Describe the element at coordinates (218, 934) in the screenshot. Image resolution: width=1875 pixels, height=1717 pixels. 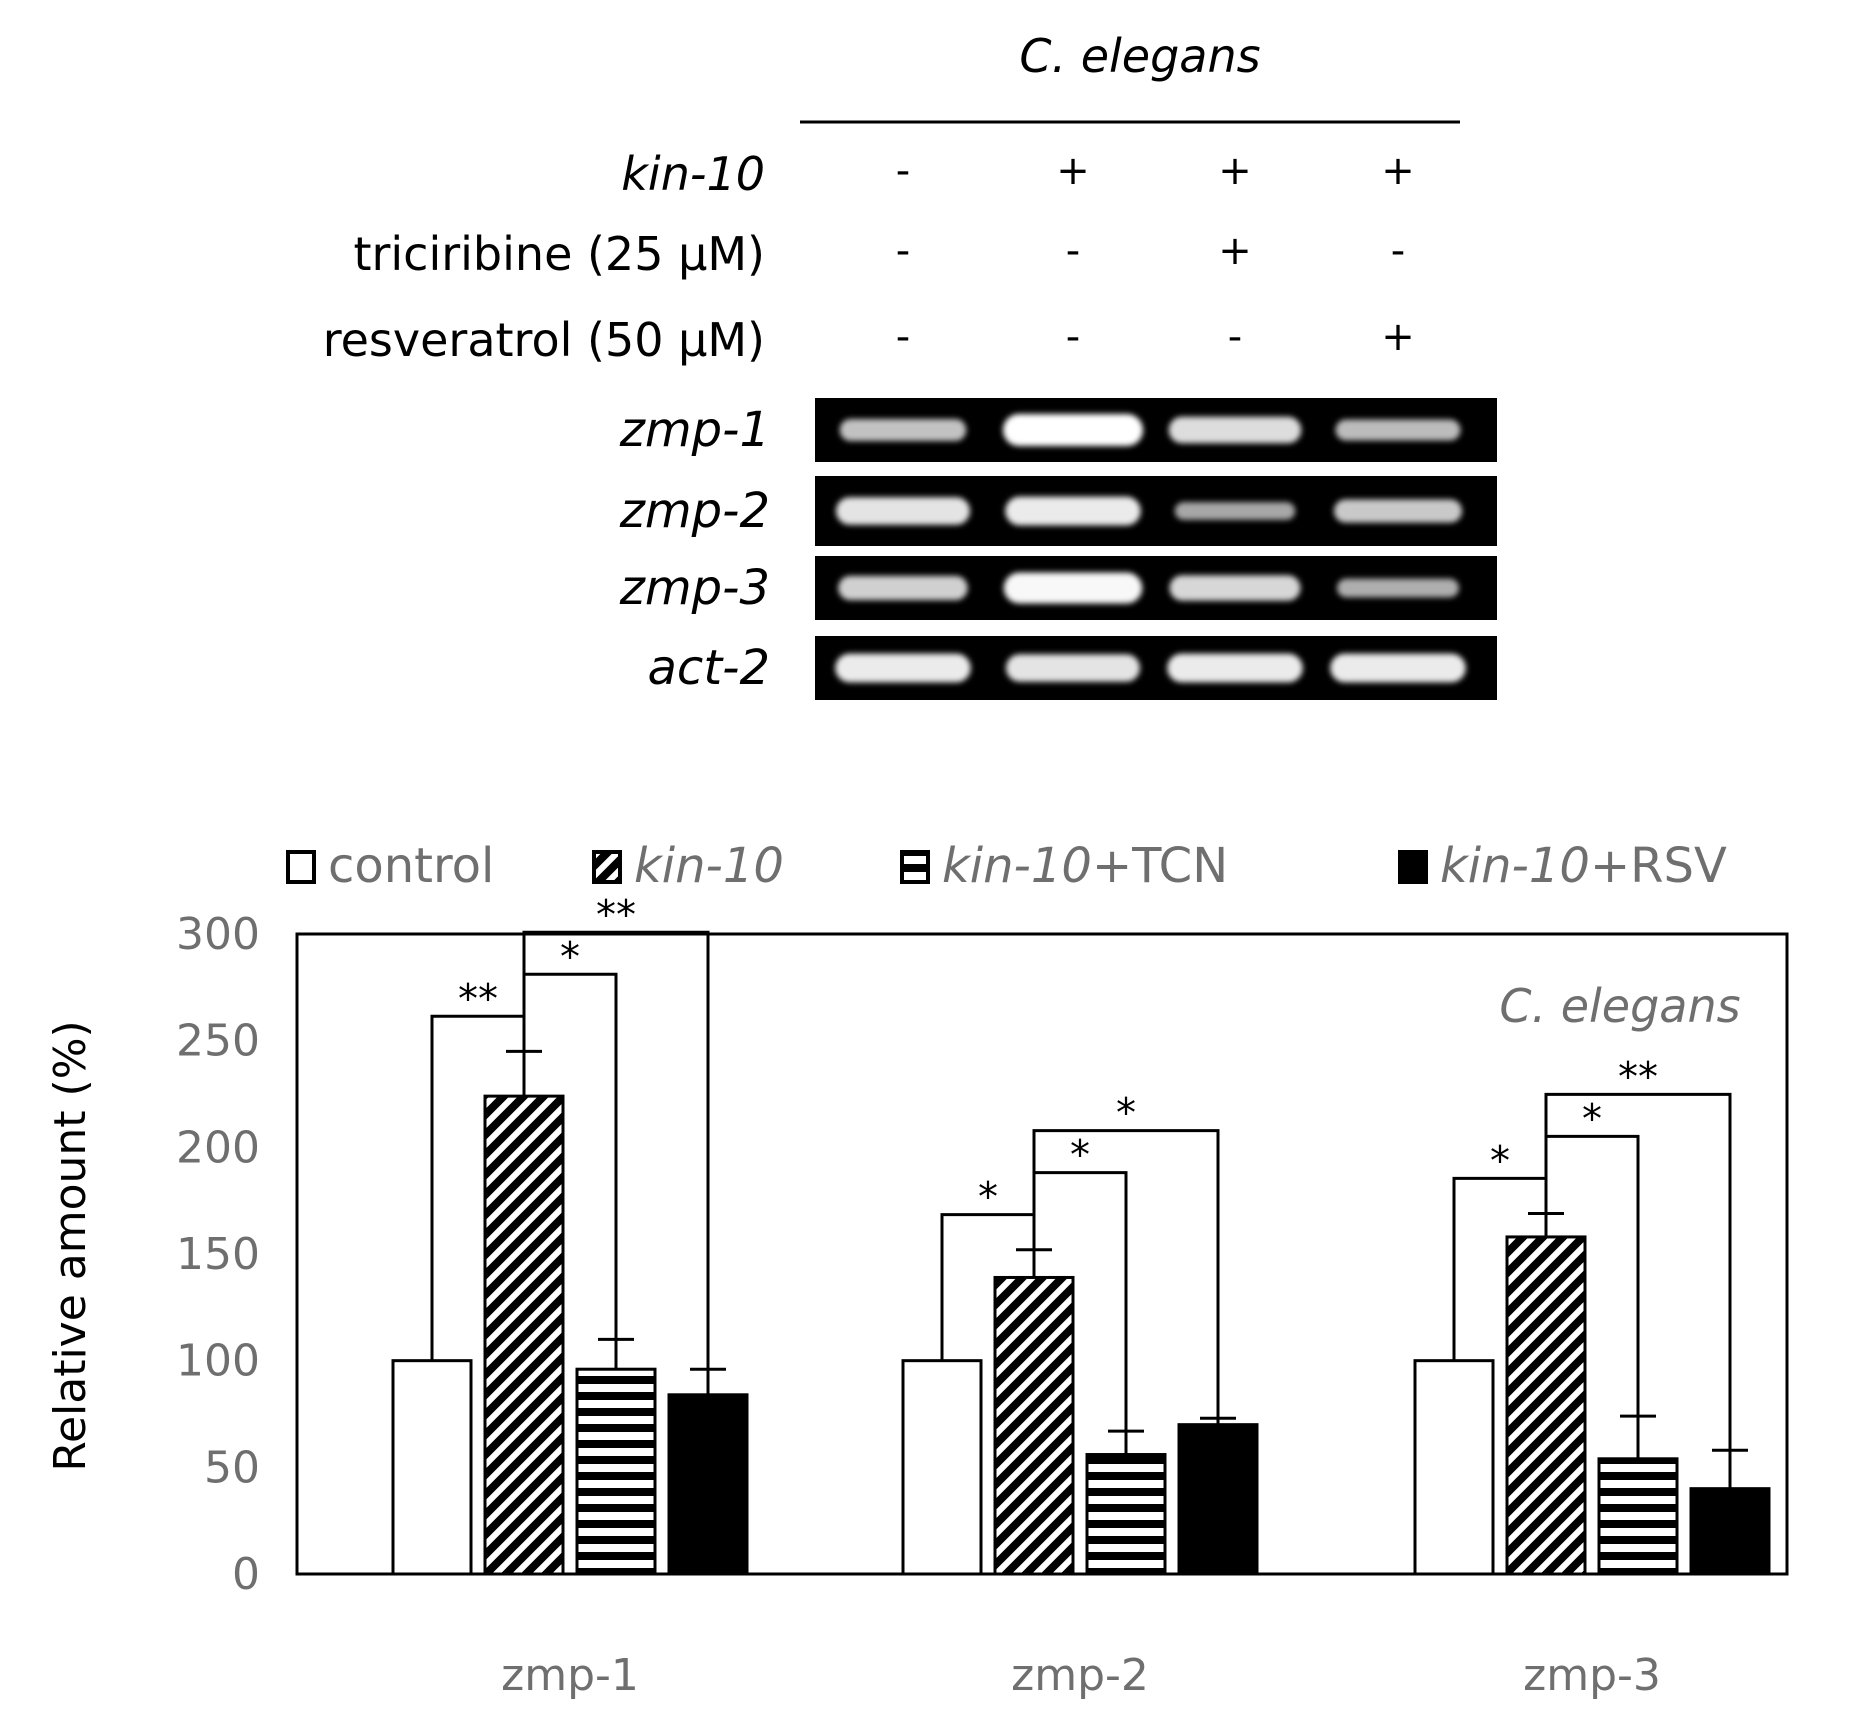
I see `y-tick-label: 300` at that location.